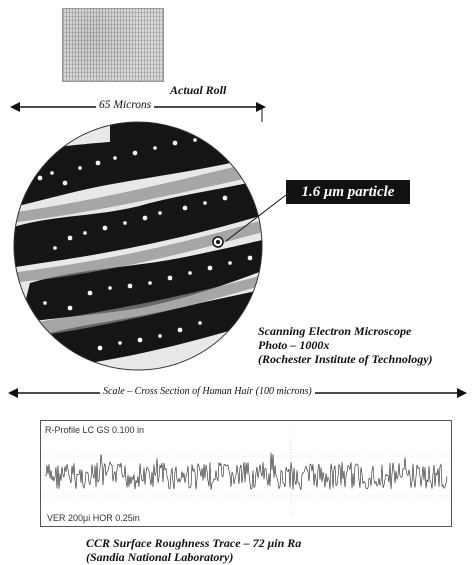 Image resolution: width=475 pixels, height=565 pixels. What do you see at coordinates (194, 543) in the screenshot?
I see `trace-caption-line1: CCR Surface Roughness Trace – 72 μin Ra` at bounding box center [194, 543].